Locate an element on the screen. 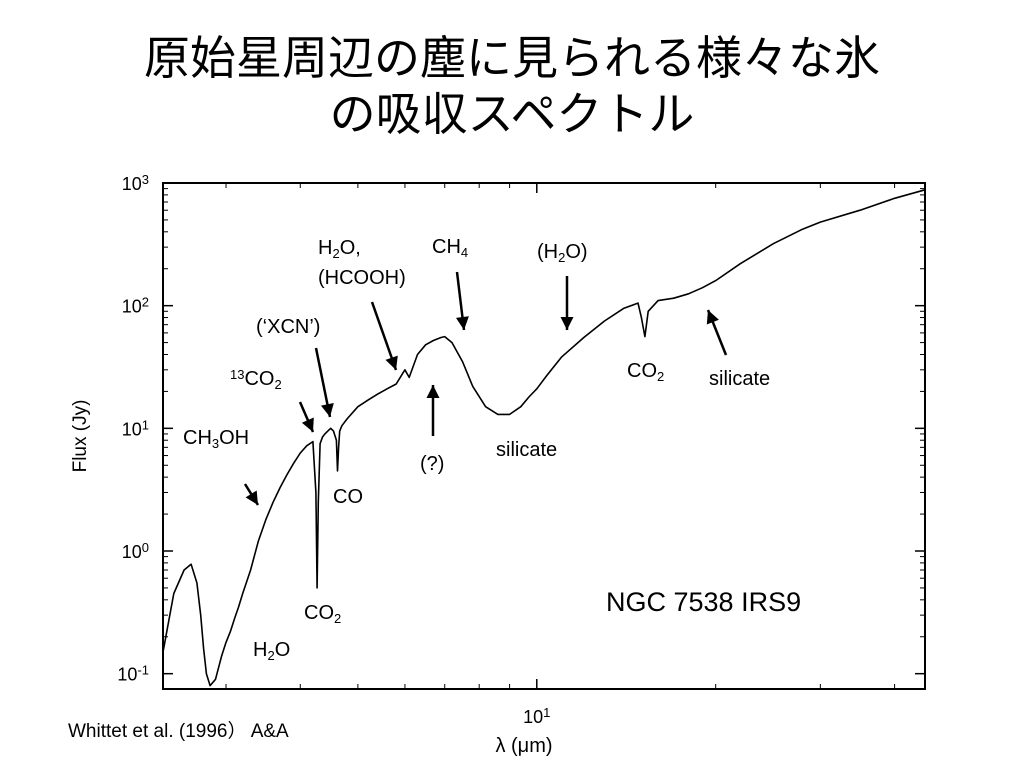  slide-title-line-2: の吸収スペクトル is located at coordinates (512, 114).